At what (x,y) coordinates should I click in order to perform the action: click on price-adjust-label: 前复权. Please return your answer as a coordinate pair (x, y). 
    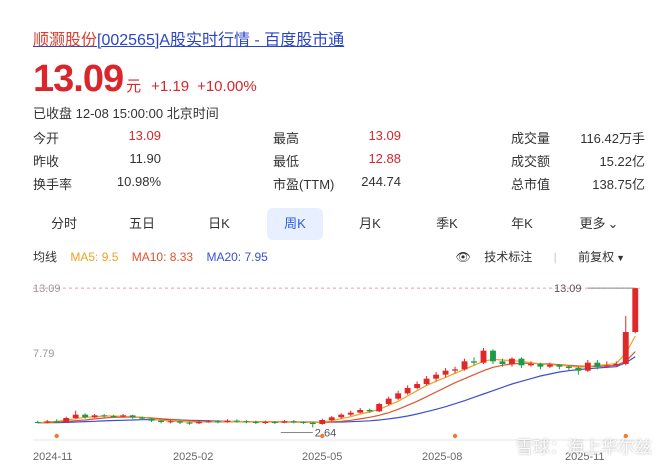
    Looking at the image, I should click on (596, 257).